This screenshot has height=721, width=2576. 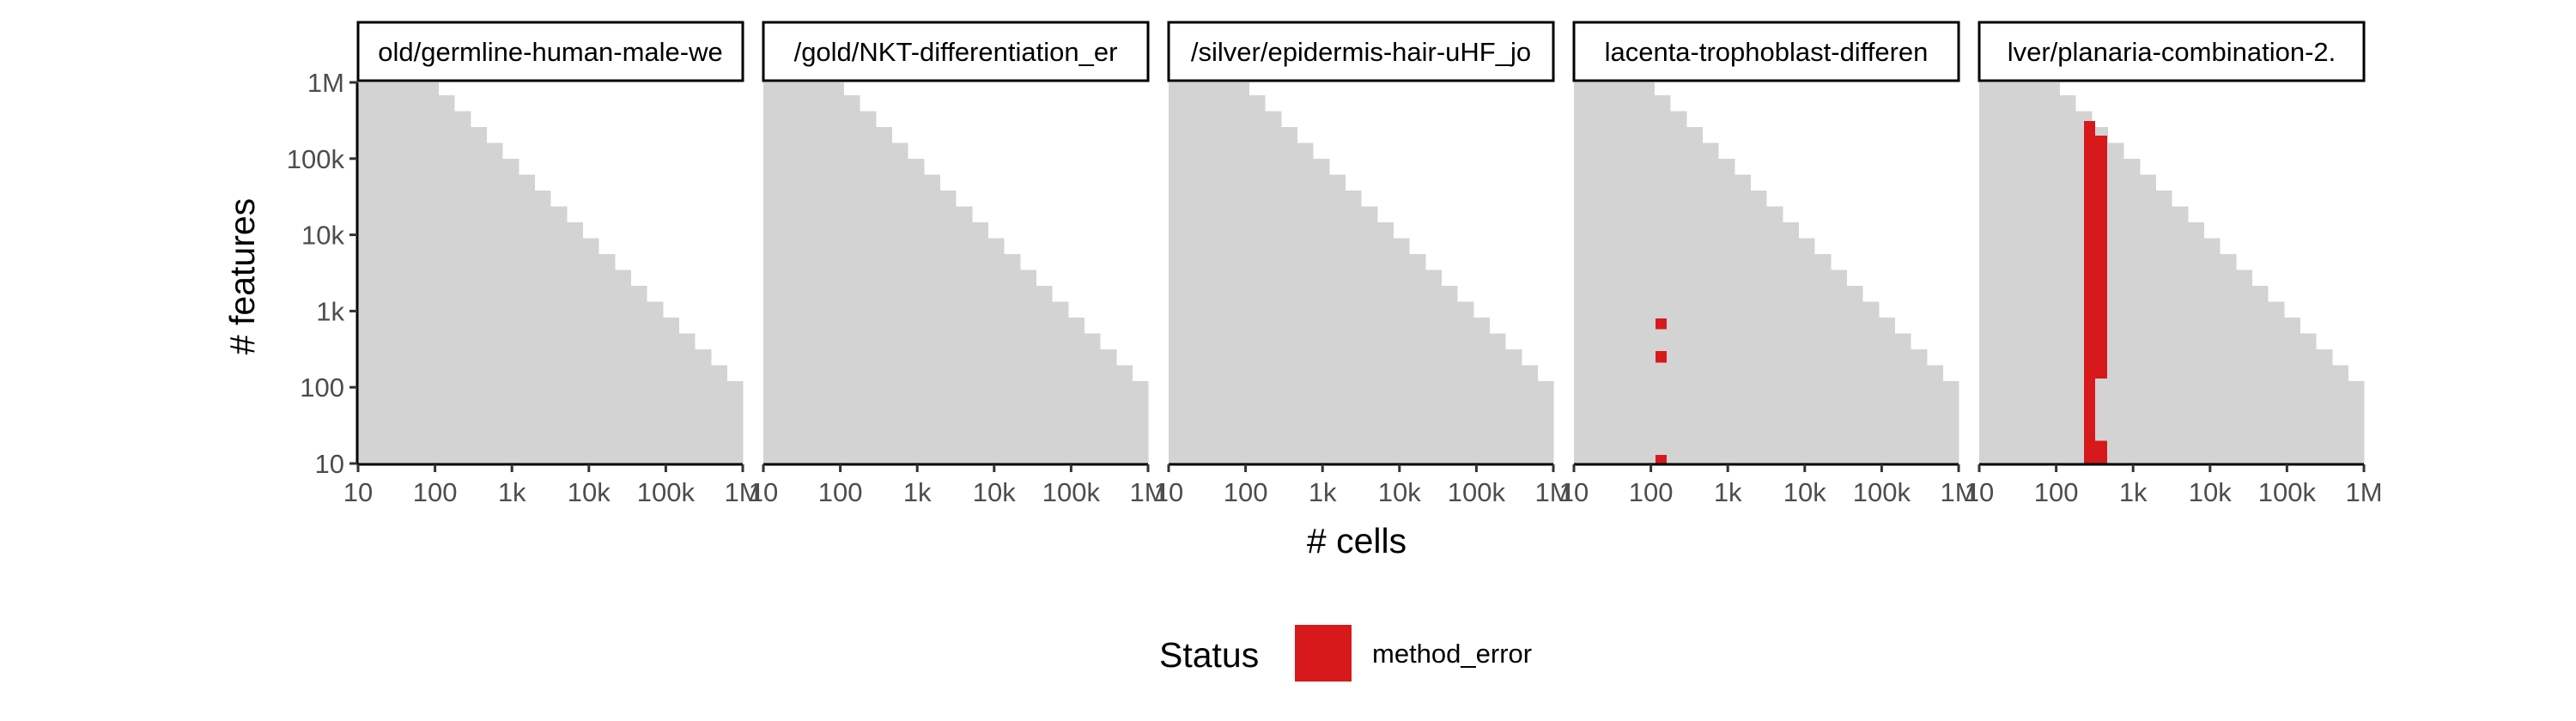 What do you see at coordinates (764, 492) in the screenshot?
I see `x-tick-label: 10` at bounding box center [764, 492].